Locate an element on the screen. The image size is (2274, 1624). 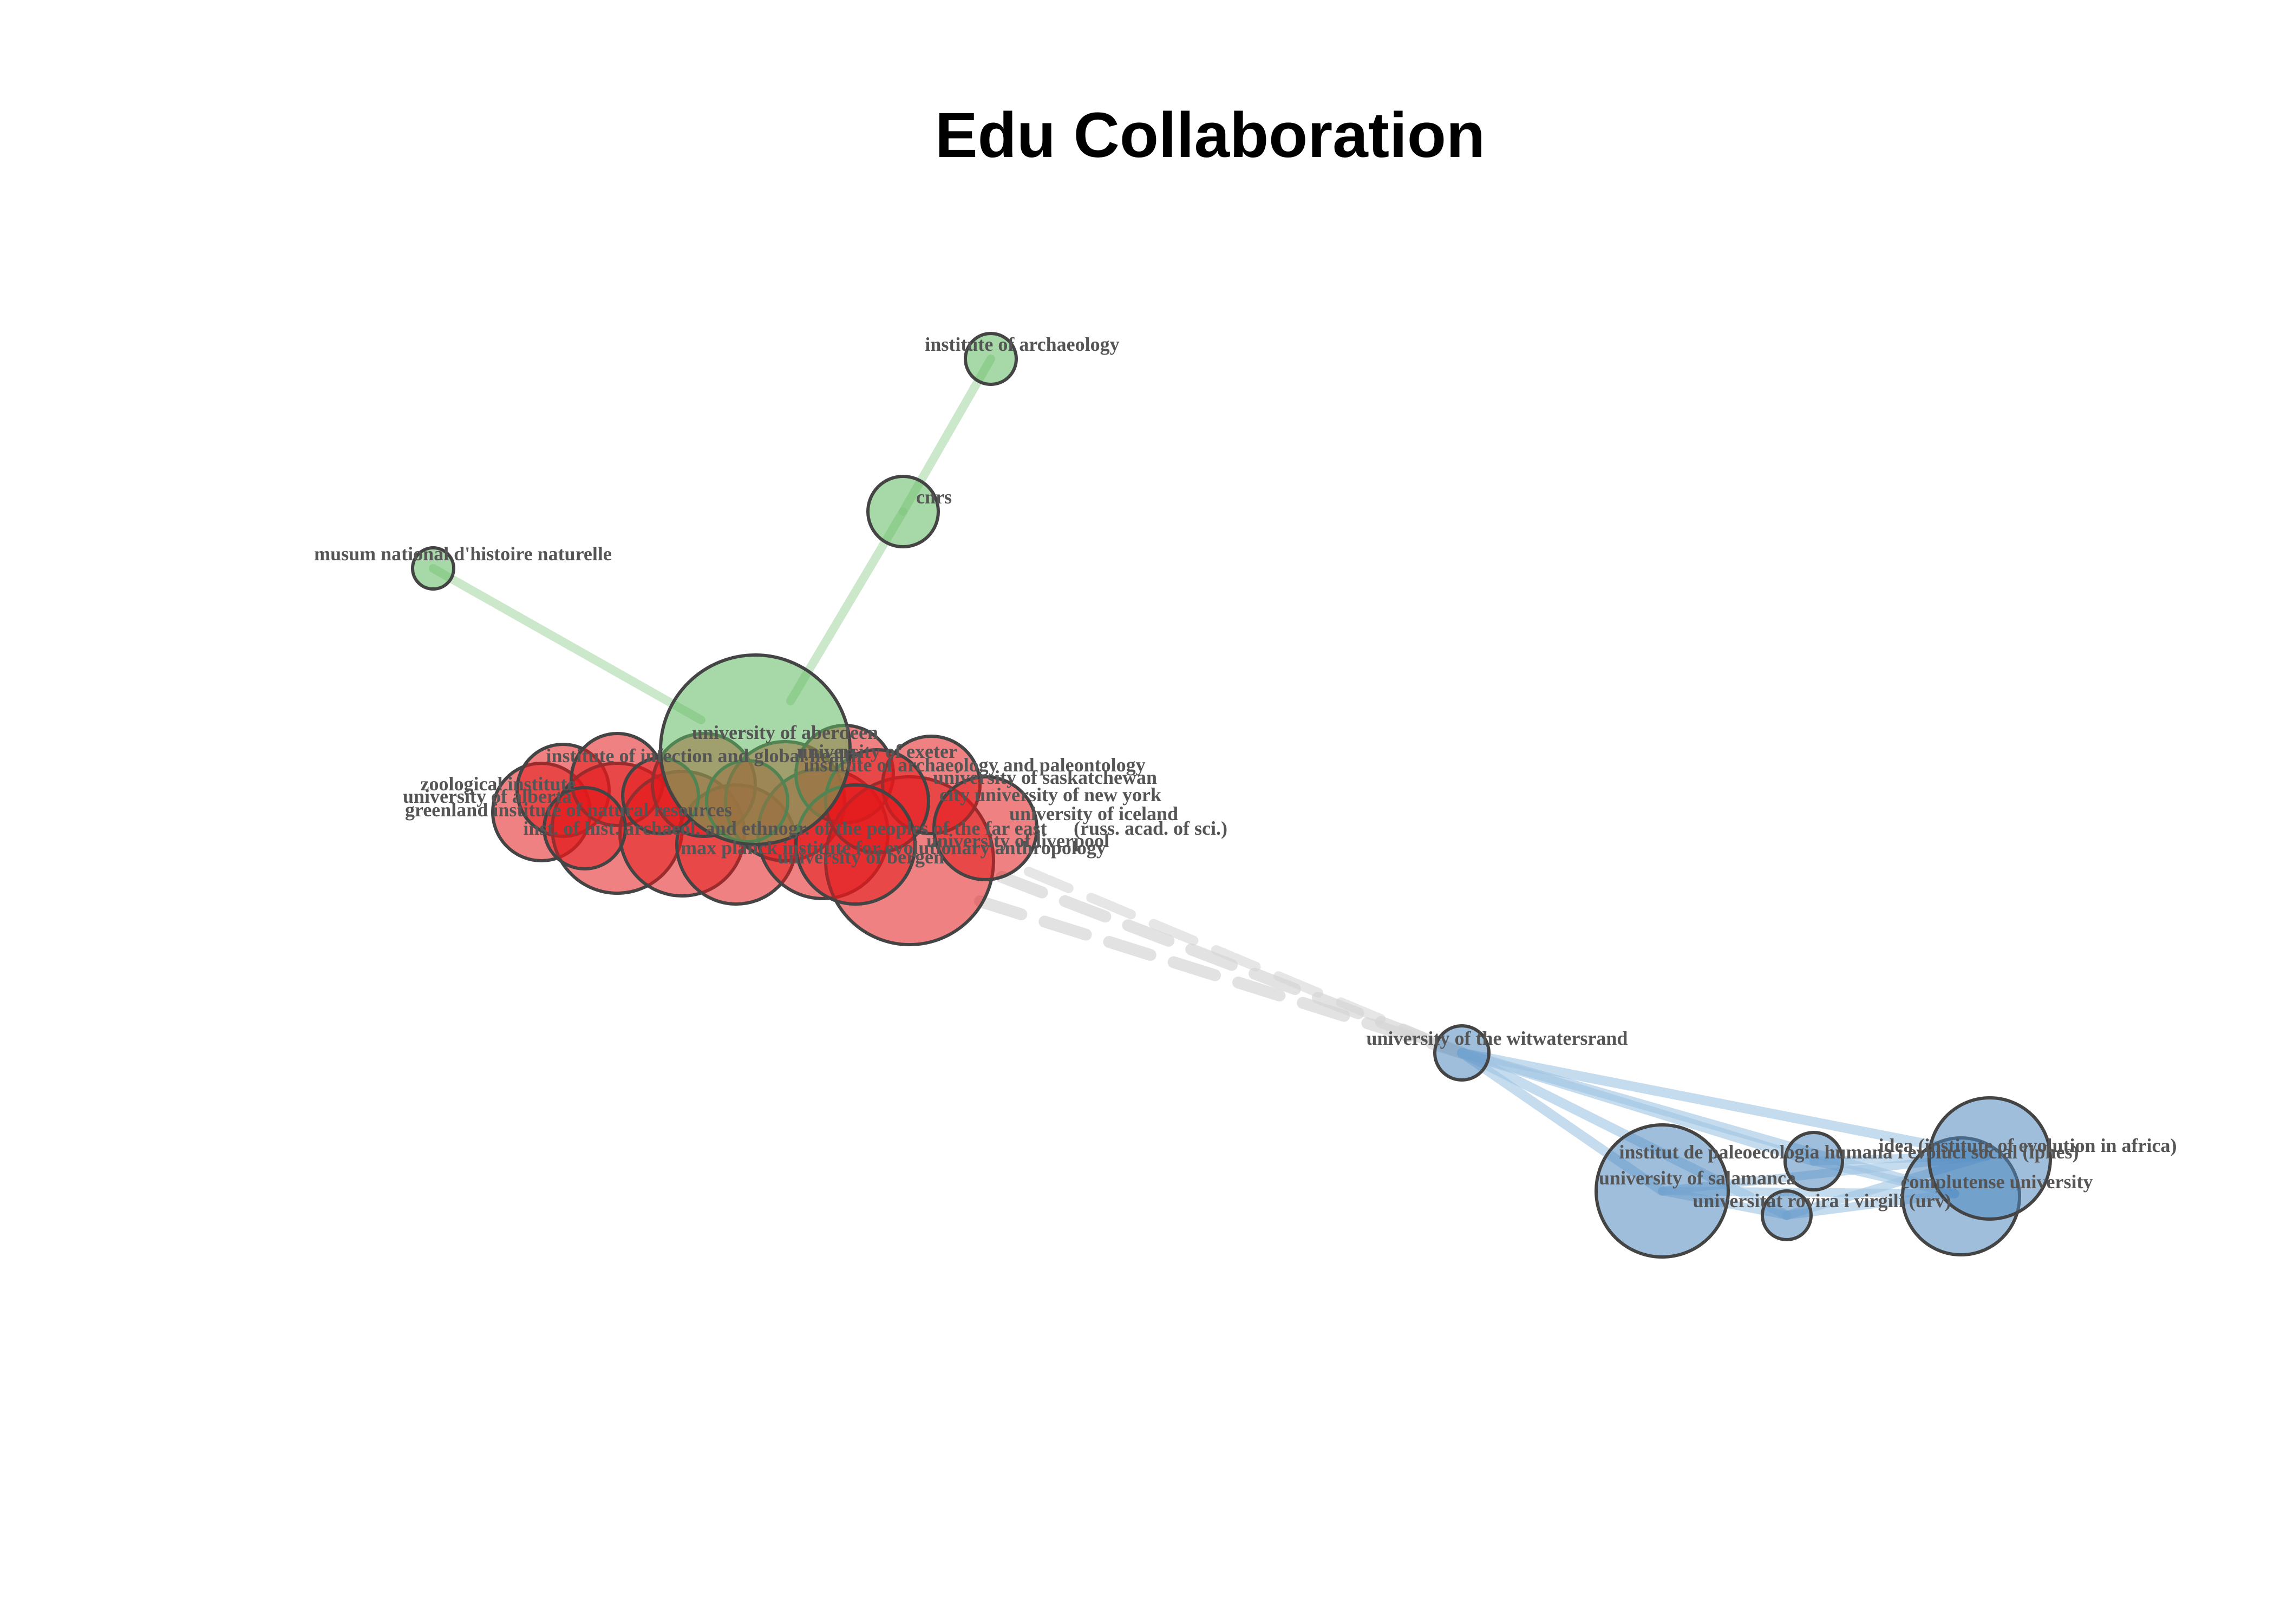
label-university-of-iceland: university of iceland is located at coordinates (1094, 814).